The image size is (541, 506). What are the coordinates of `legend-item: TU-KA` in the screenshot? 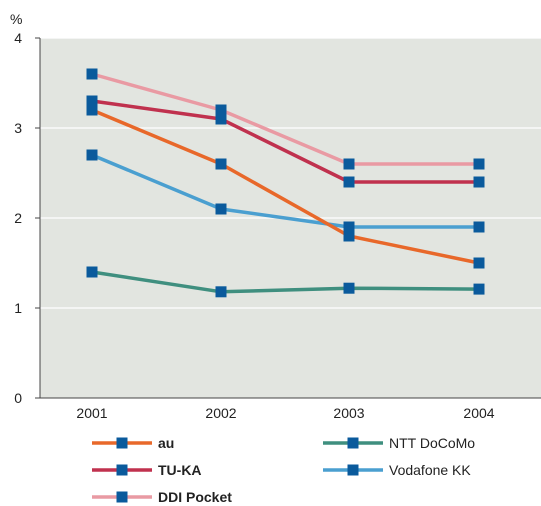 It's located at (147, 470).